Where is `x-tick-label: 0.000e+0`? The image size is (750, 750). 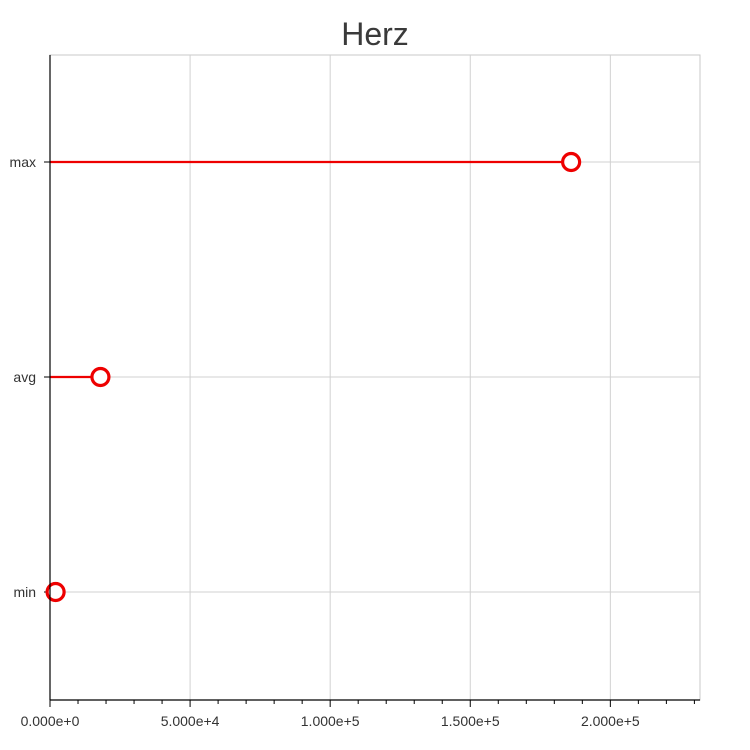
x-tick-label: 0.000e+0 is located at coordinates (50, 721).